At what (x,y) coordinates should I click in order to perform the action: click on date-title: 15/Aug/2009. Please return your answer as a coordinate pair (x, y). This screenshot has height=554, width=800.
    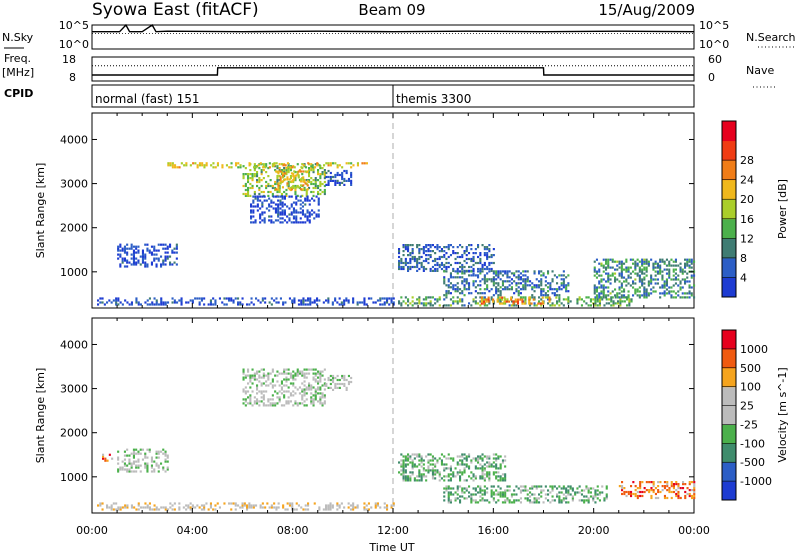
    Looking at the image, I should click on (646, 10).